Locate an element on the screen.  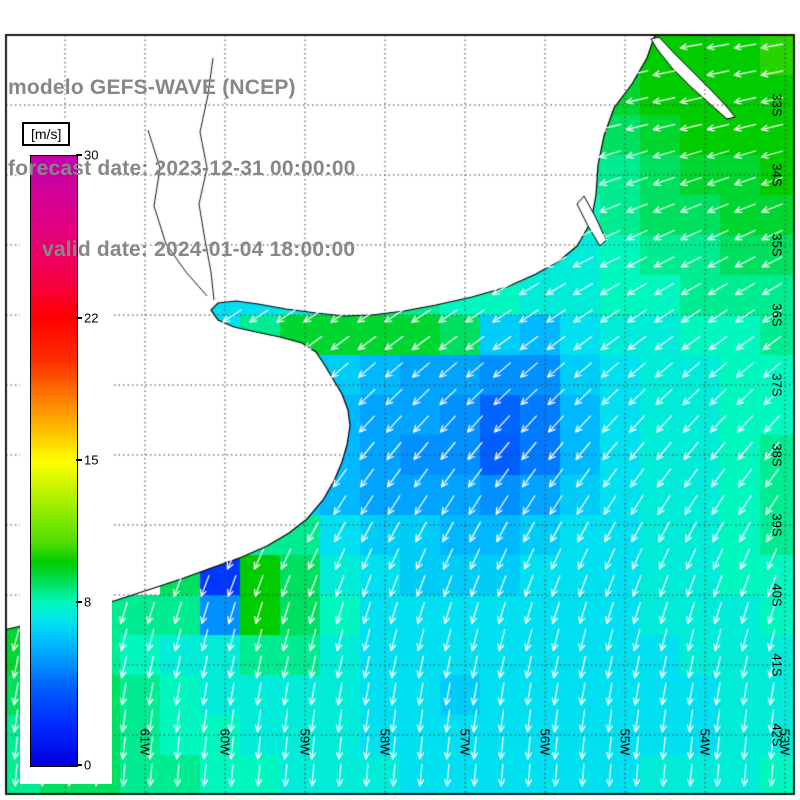
colorbar-tick-label: 8 is located at coordinates (88, 602).